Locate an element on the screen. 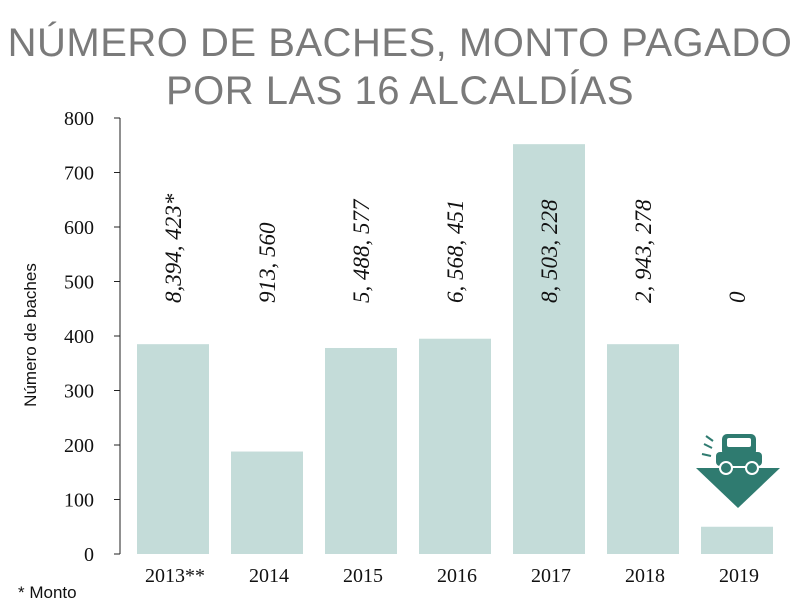 The width and height of the screenshot is (800, 614). y-tick-label: 200 is located at coordinates (79, 446).